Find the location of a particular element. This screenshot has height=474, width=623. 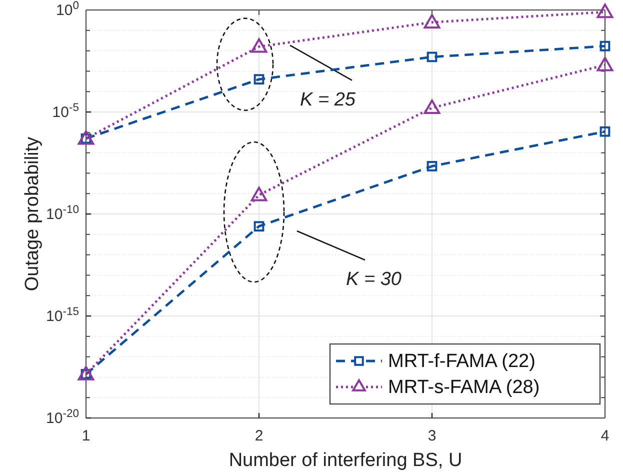

y-tick-label: 10$^{-5}$ is located at coordinates (65, 111).